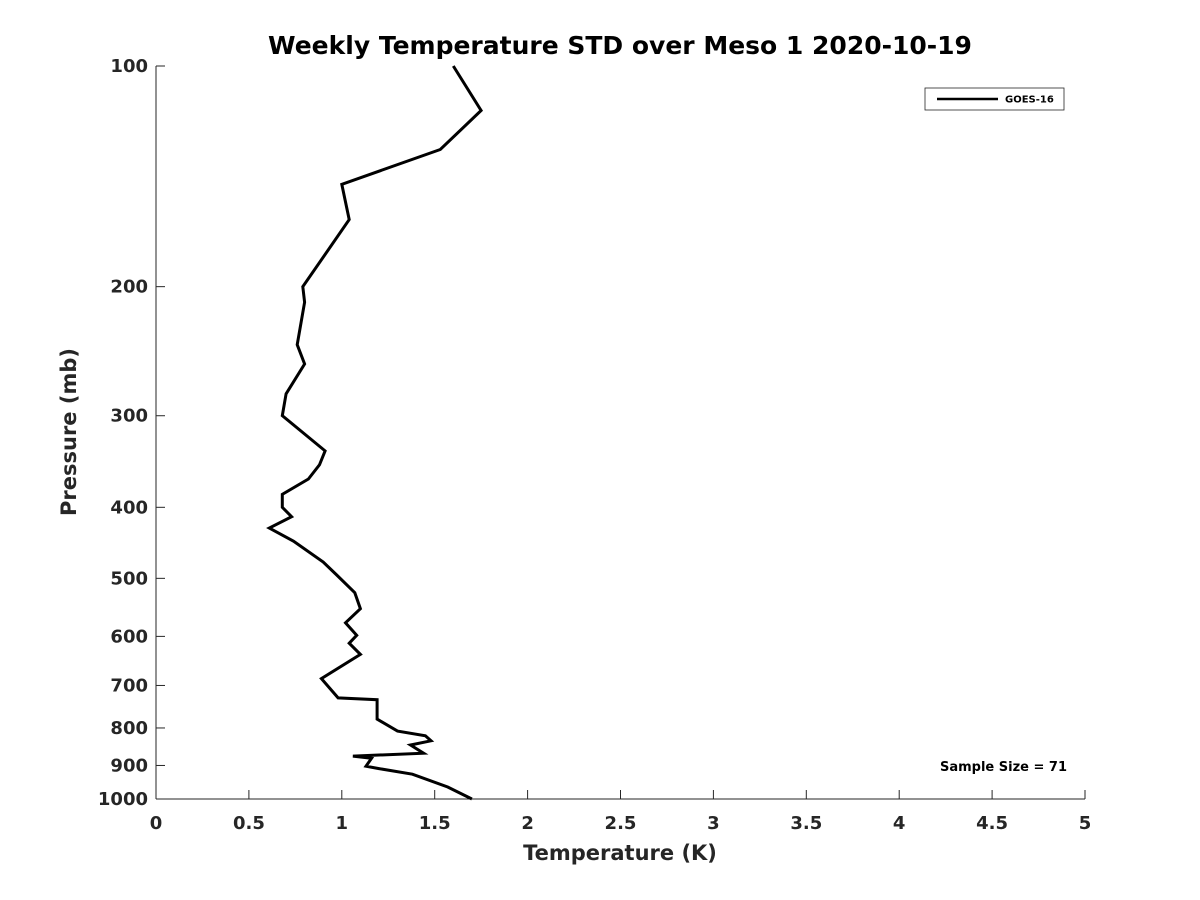  I want to click on x-tick-label: 1.5, so click(435, 823).